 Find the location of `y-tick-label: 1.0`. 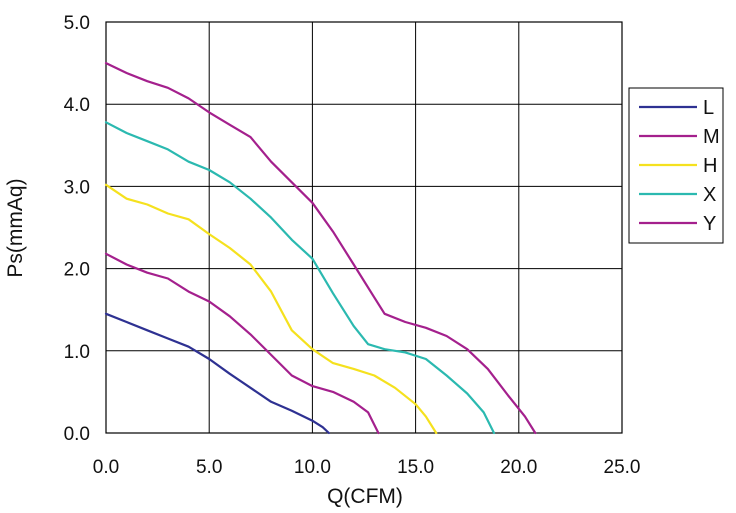

y-tick-label: 1.0 is located at coordinates (77, 352).